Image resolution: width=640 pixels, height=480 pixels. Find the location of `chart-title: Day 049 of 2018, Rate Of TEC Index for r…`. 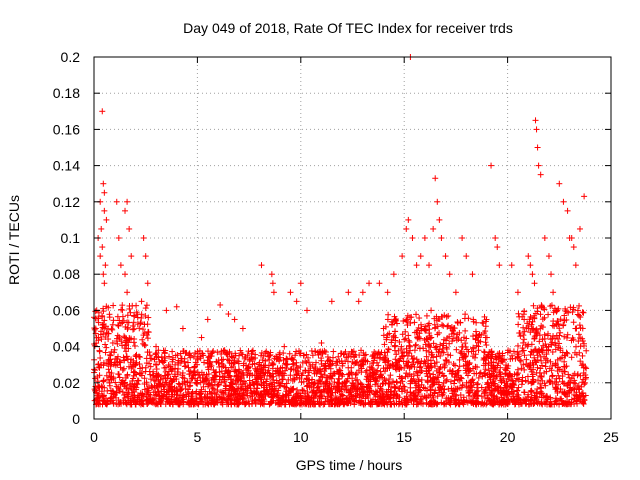

chart-title: Day 049 of 2018, Rate Of TEC Index for r… is located at coordinates (348, 28).